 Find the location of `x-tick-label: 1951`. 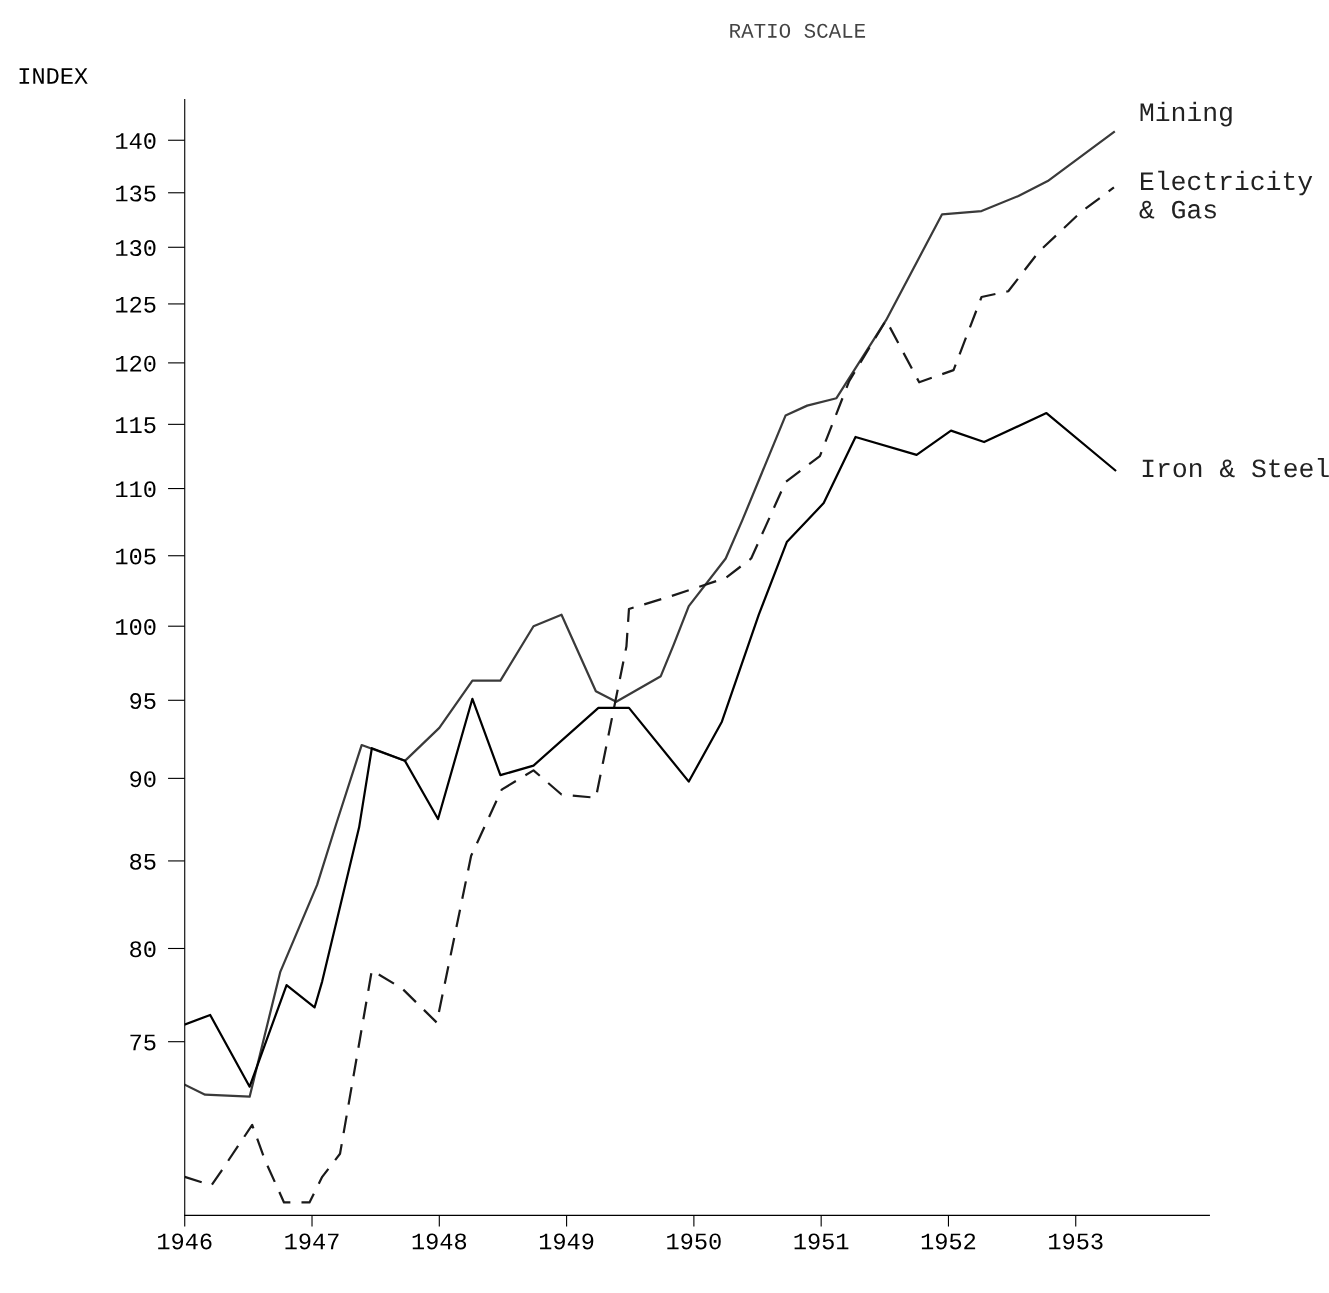

x-tick-label: 1951 is located at coordinates (821, 1241).